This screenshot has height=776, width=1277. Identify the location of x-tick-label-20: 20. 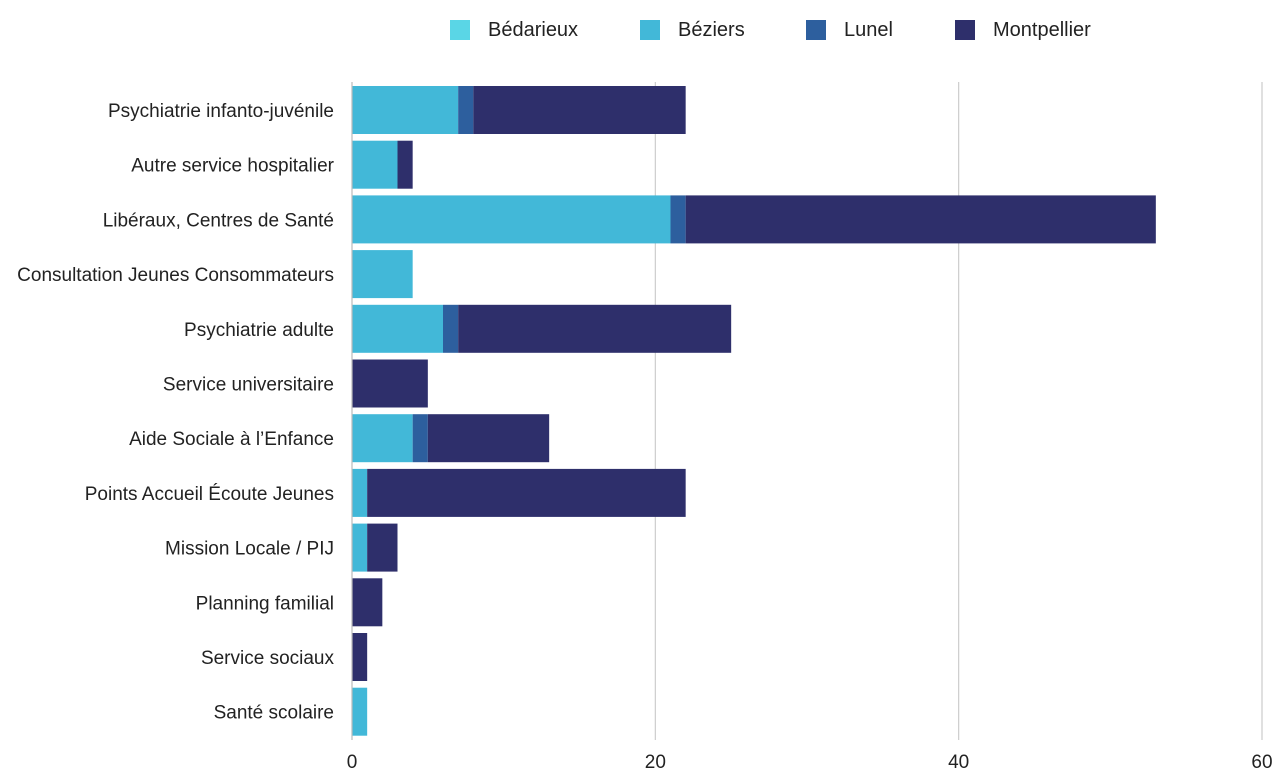
(655, 762).